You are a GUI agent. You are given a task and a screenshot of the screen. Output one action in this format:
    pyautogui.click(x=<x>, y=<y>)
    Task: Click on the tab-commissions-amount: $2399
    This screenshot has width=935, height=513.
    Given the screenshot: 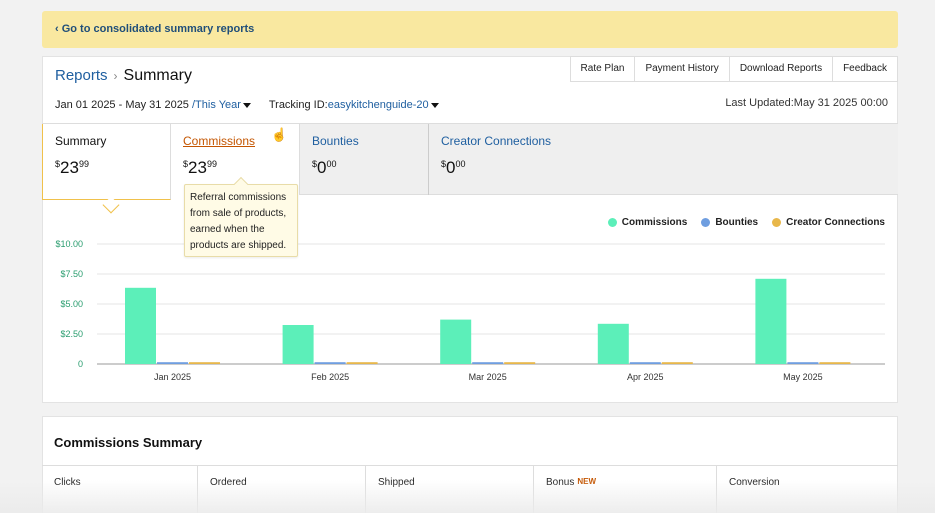 What is the action you would take?
    pyautogui.click(x=200, y=167)
    